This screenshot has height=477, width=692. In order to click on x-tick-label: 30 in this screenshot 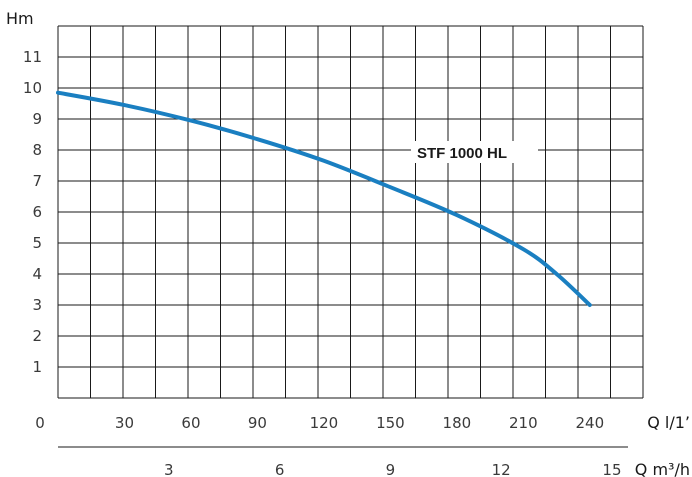, I will do `click(124, 423)`.